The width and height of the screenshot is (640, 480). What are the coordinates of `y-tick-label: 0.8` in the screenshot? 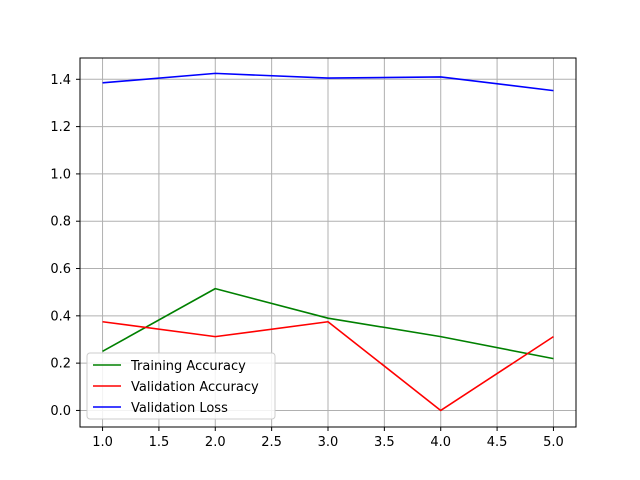 It's located at (60, 222).